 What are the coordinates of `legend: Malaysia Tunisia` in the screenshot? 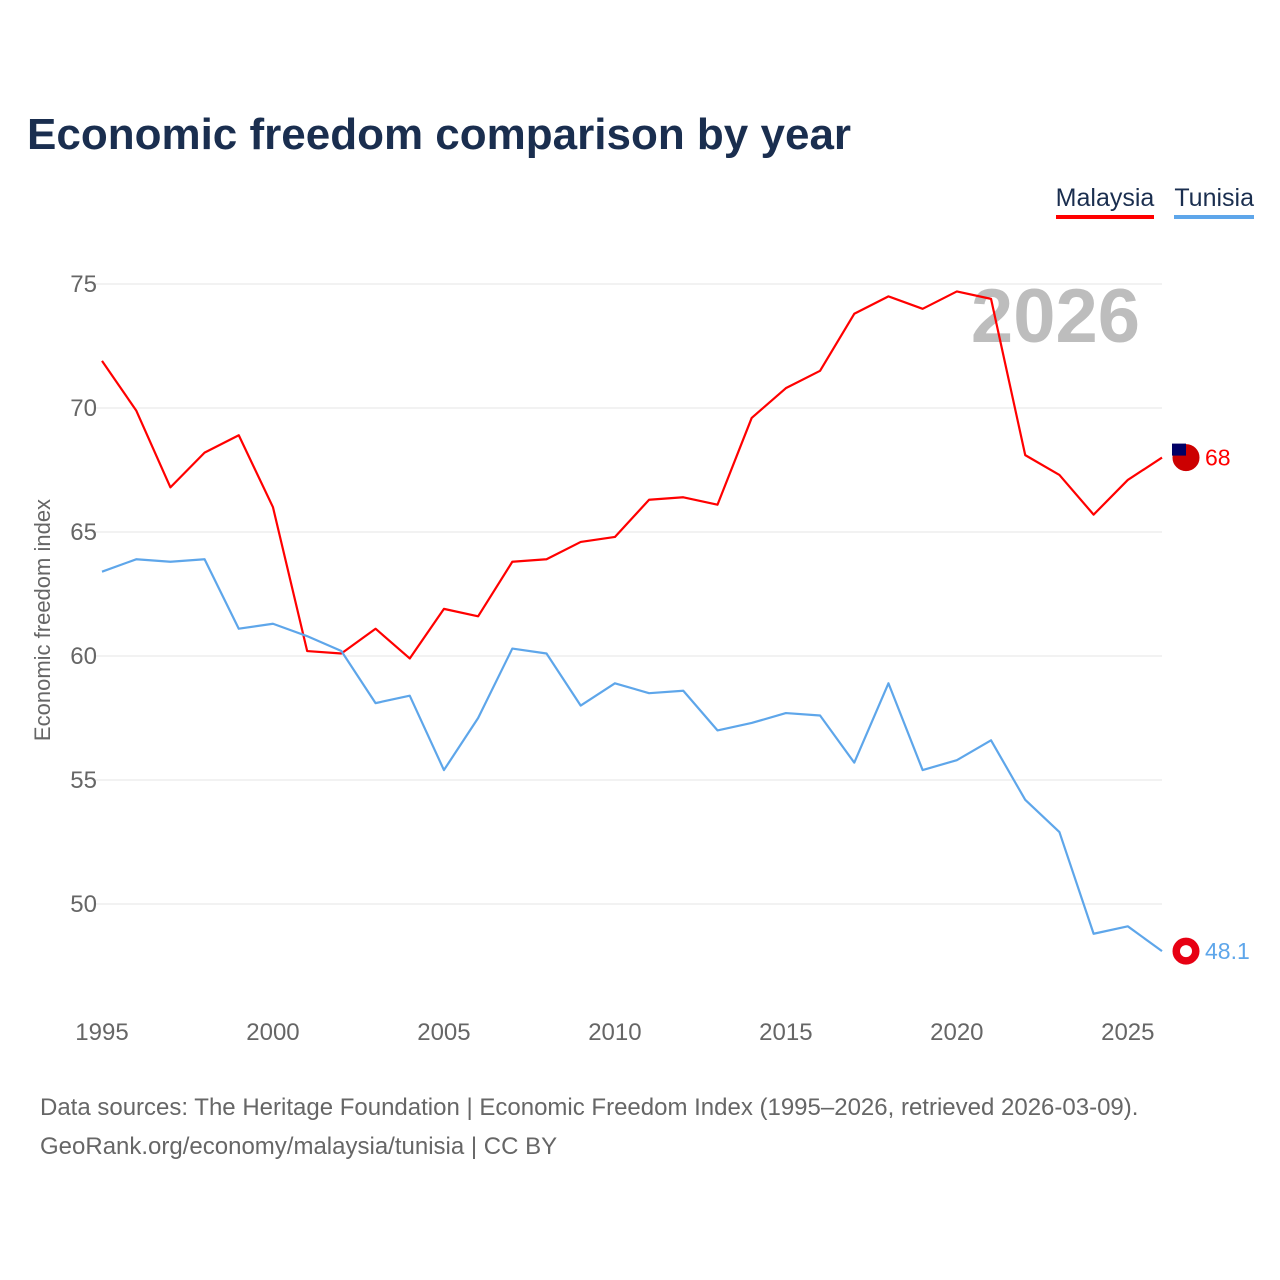 It's located at (1154, 201).